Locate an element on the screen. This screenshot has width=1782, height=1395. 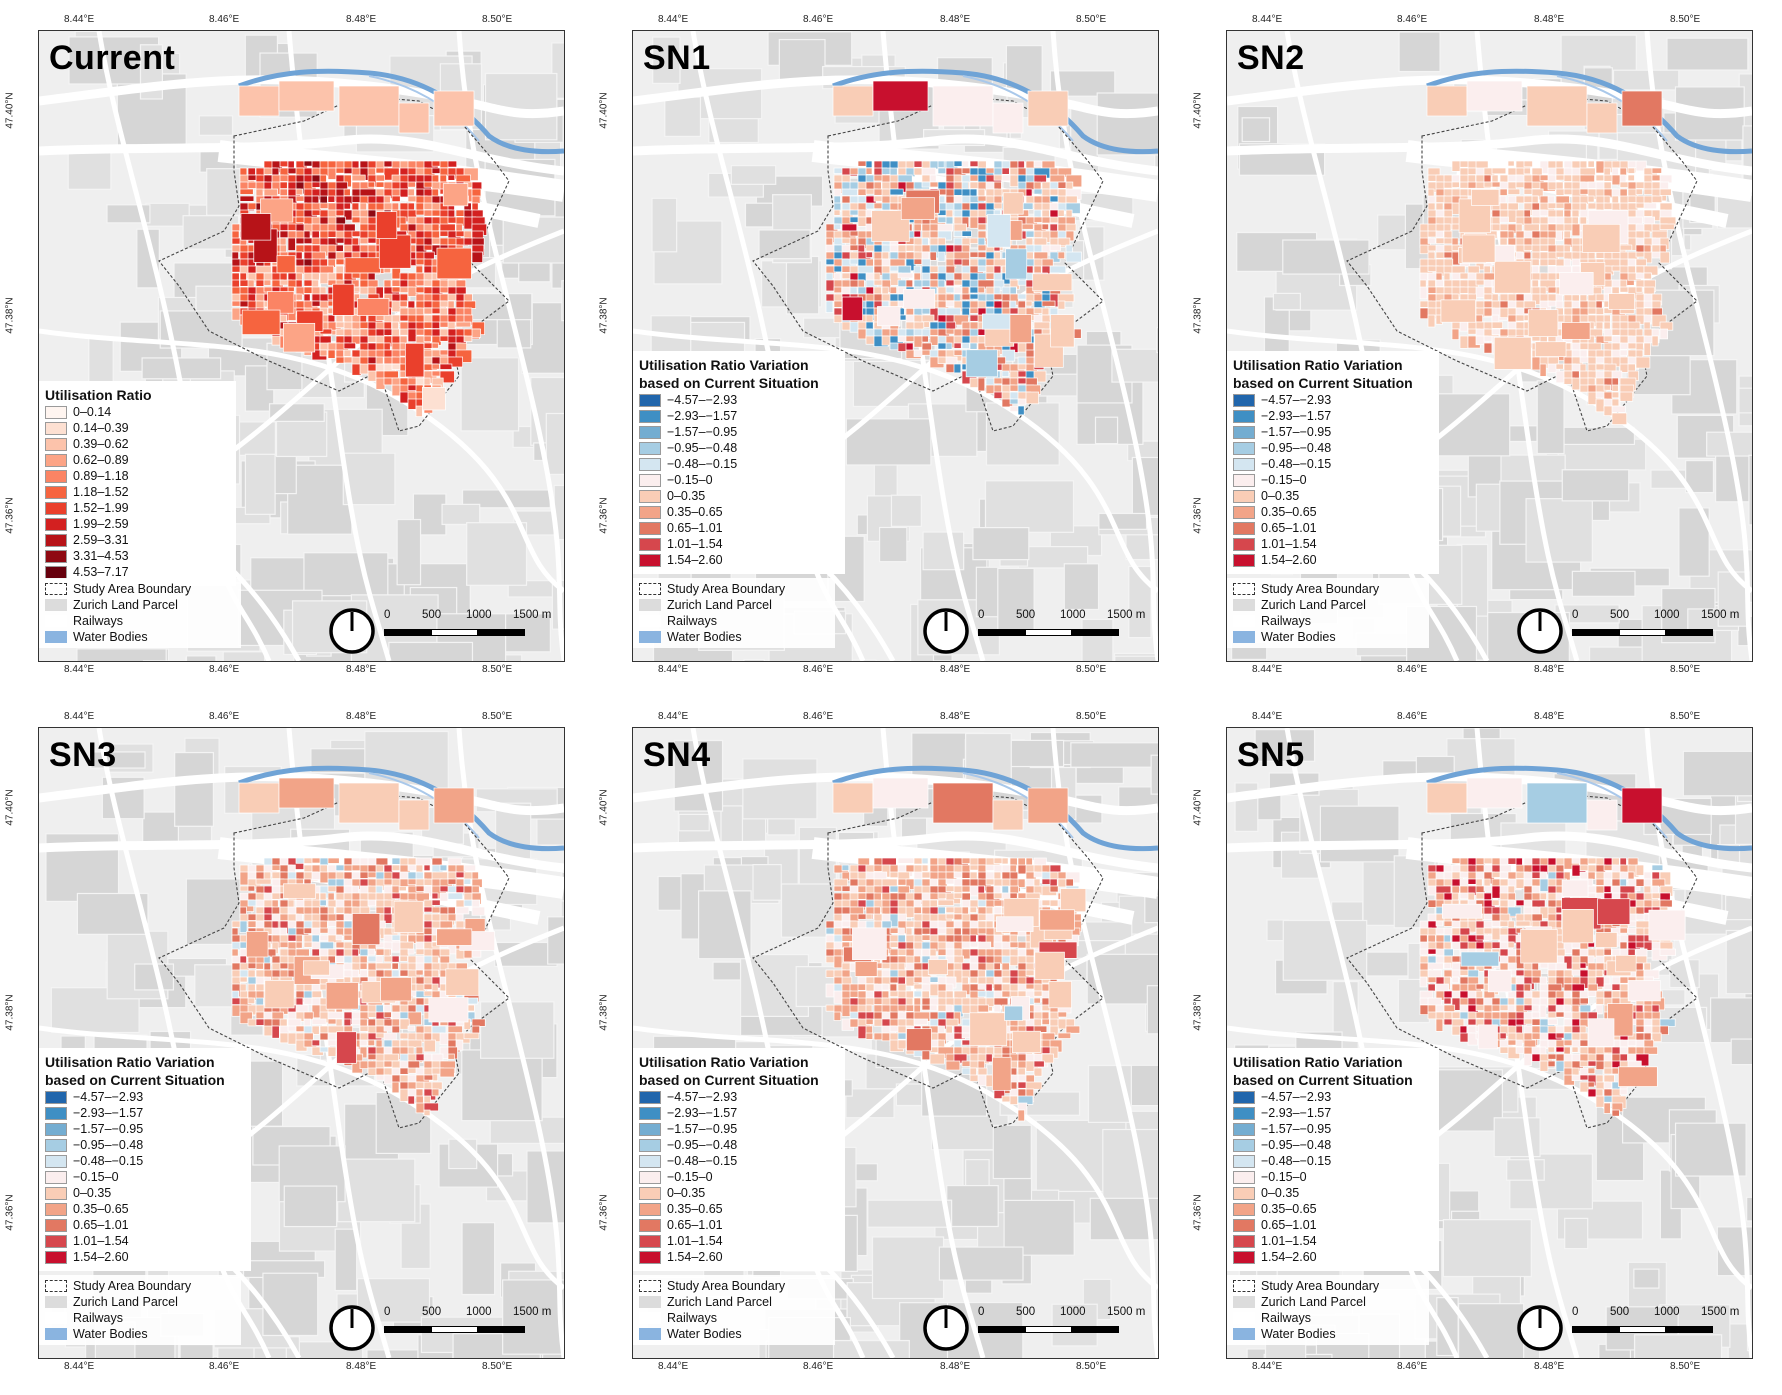
panel-title: Current is located at coordinates (112, 58).